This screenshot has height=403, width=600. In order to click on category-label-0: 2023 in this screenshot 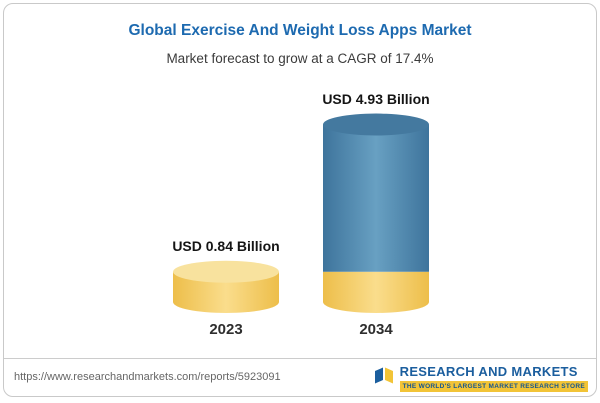, I will do `click(226, 329)`.